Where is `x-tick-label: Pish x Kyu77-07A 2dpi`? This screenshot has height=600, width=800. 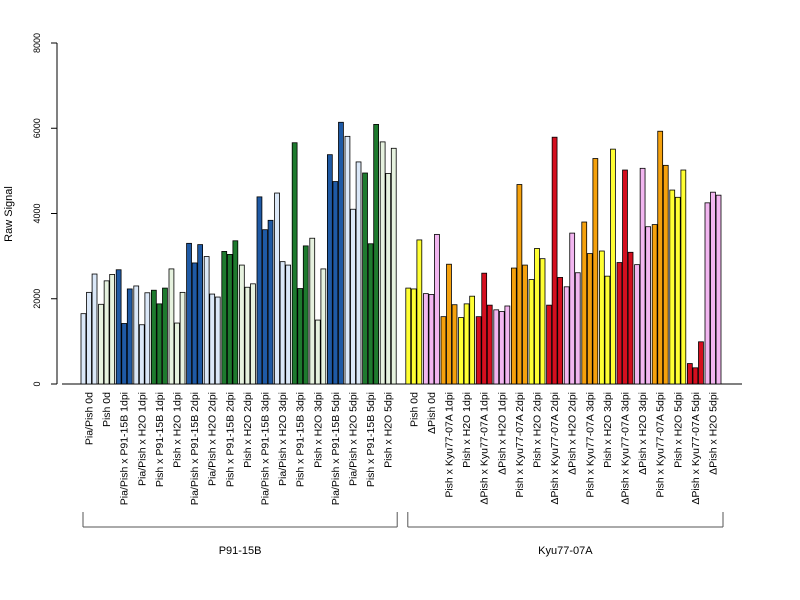 x-tick-label: Pish x Kyu77-07A 2dpi is located at coordinates (520, 445).